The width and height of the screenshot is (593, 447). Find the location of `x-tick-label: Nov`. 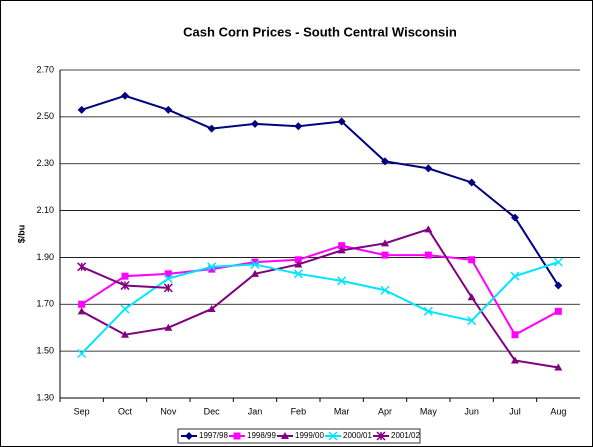

x-tick-label: Nov is located at coordinates (168, 411).